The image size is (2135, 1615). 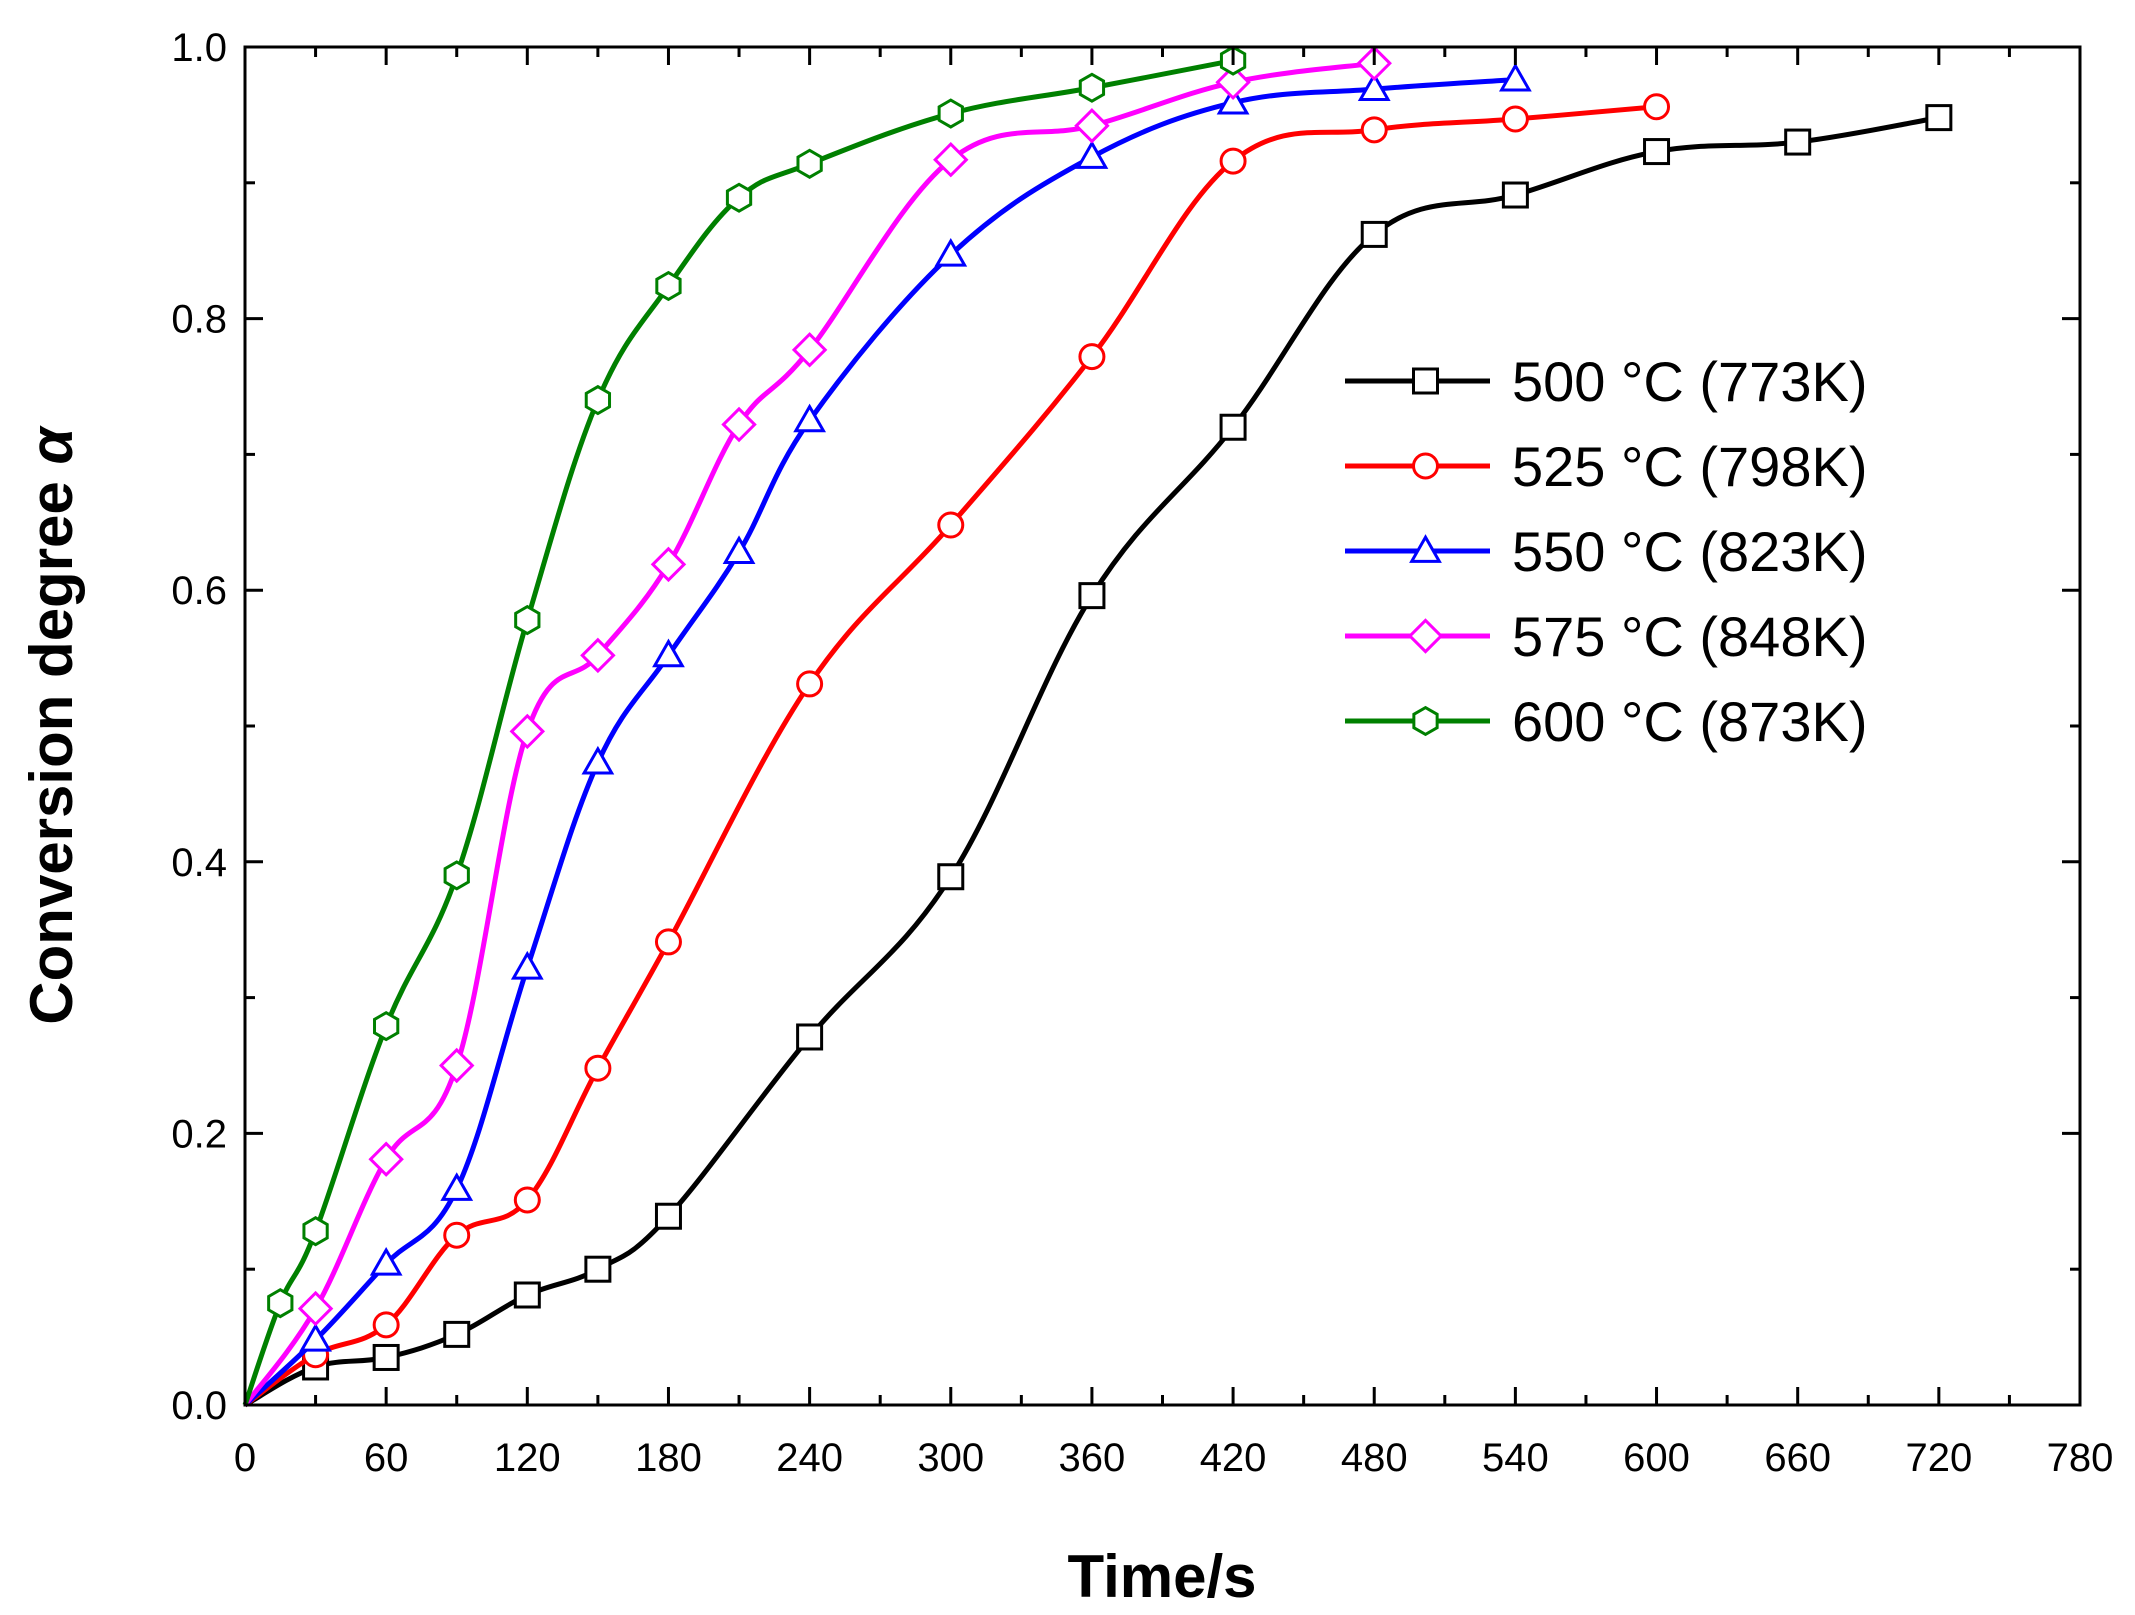 I want to click on x-axis-title: Time/s, so click(x=1162, y=1576).